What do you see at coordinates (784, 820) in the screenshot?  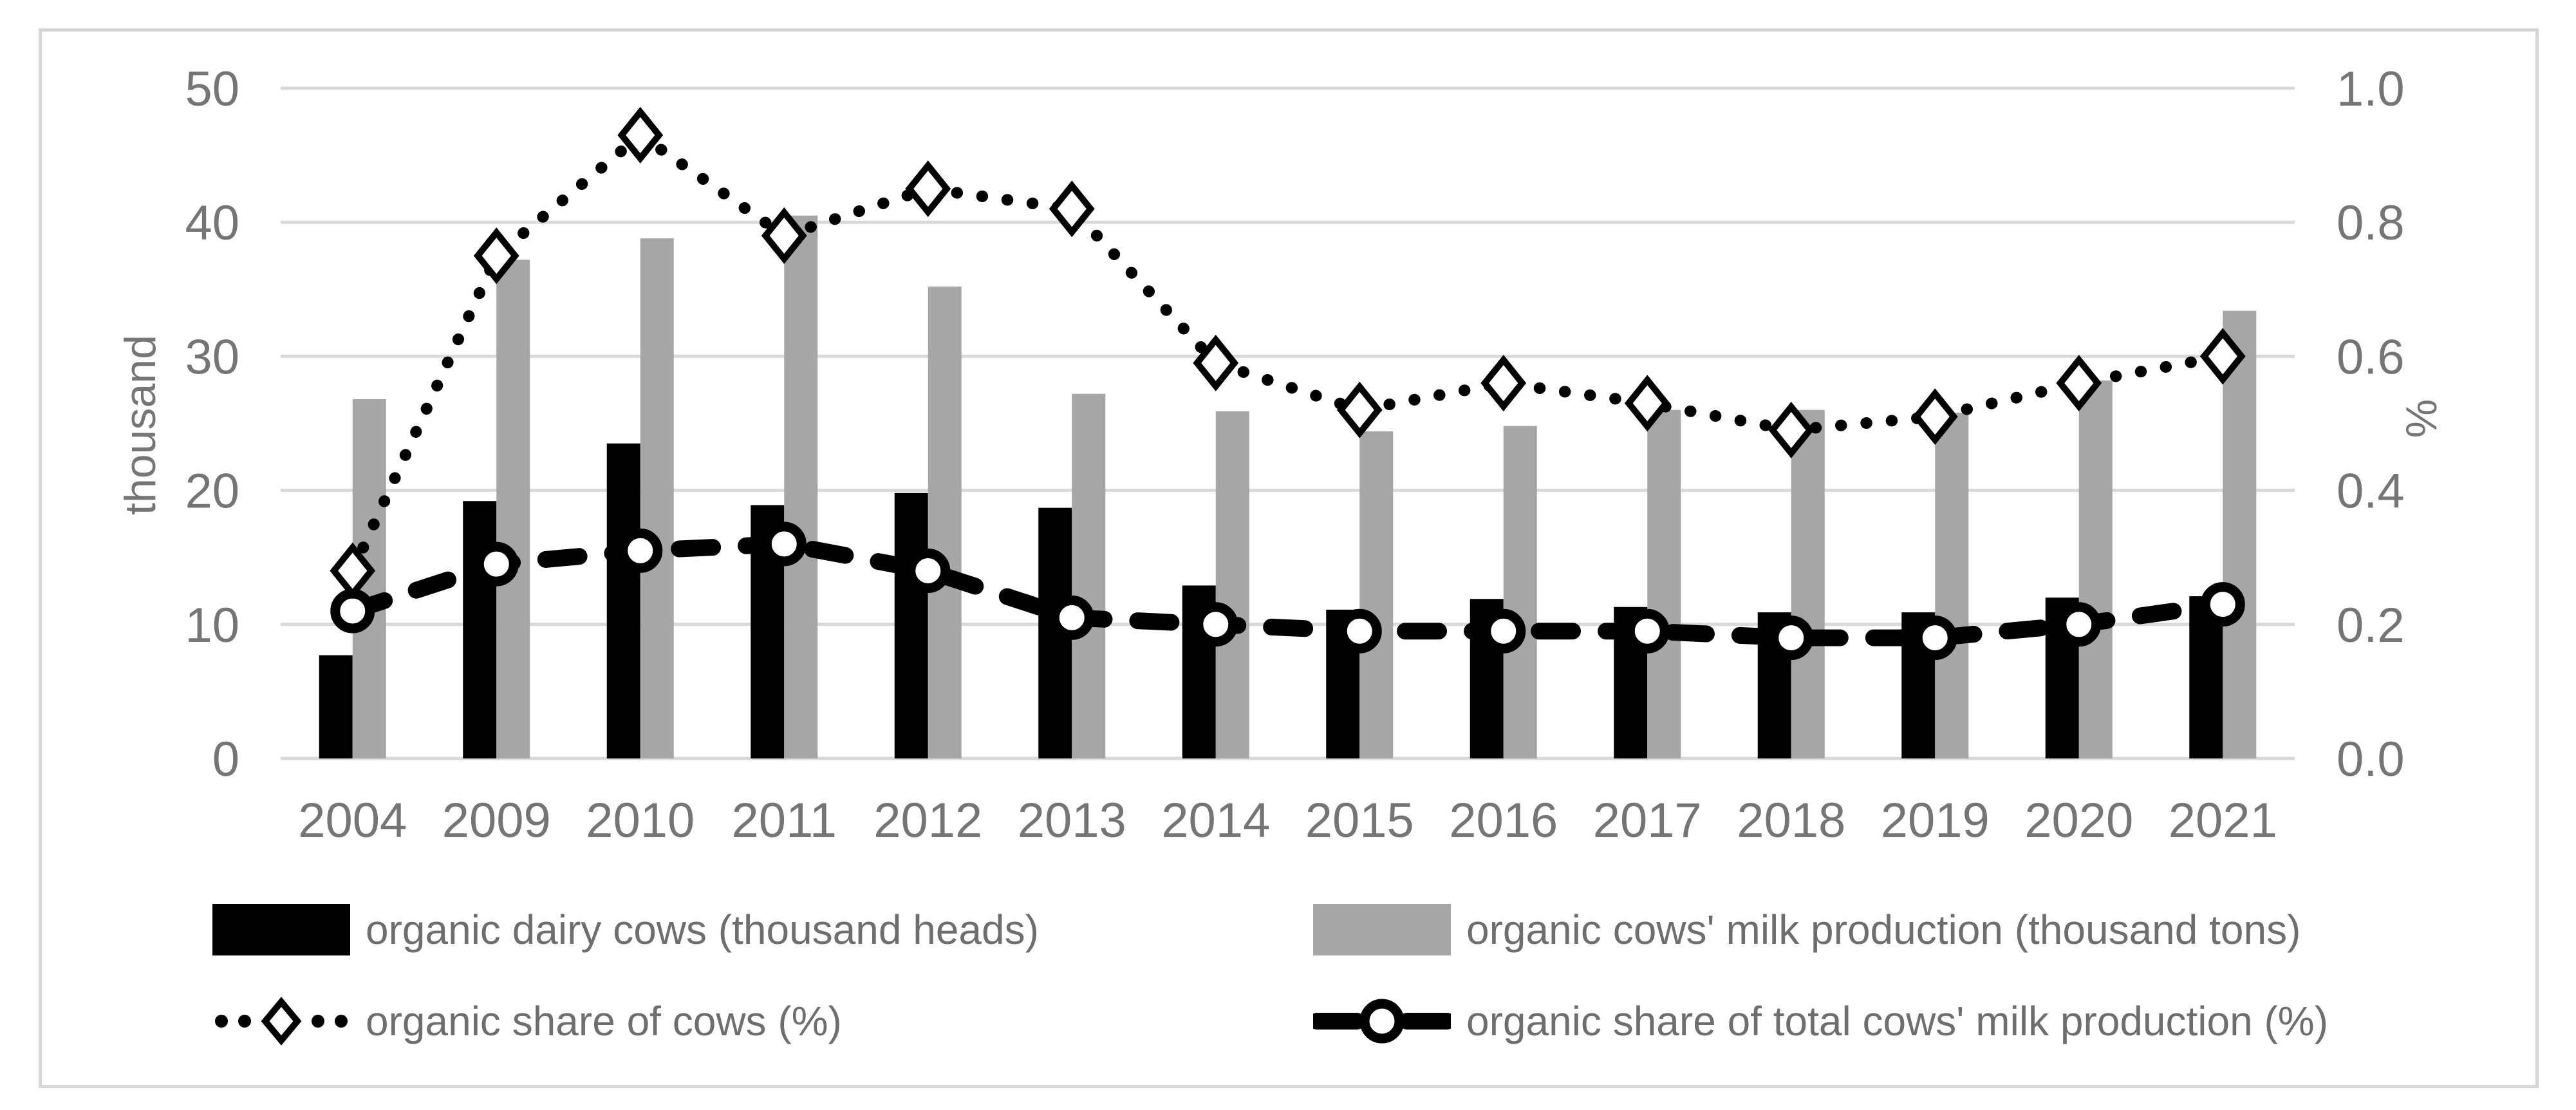 I see `x-axis-year-label: 2011` at bounding box center [784, 820].